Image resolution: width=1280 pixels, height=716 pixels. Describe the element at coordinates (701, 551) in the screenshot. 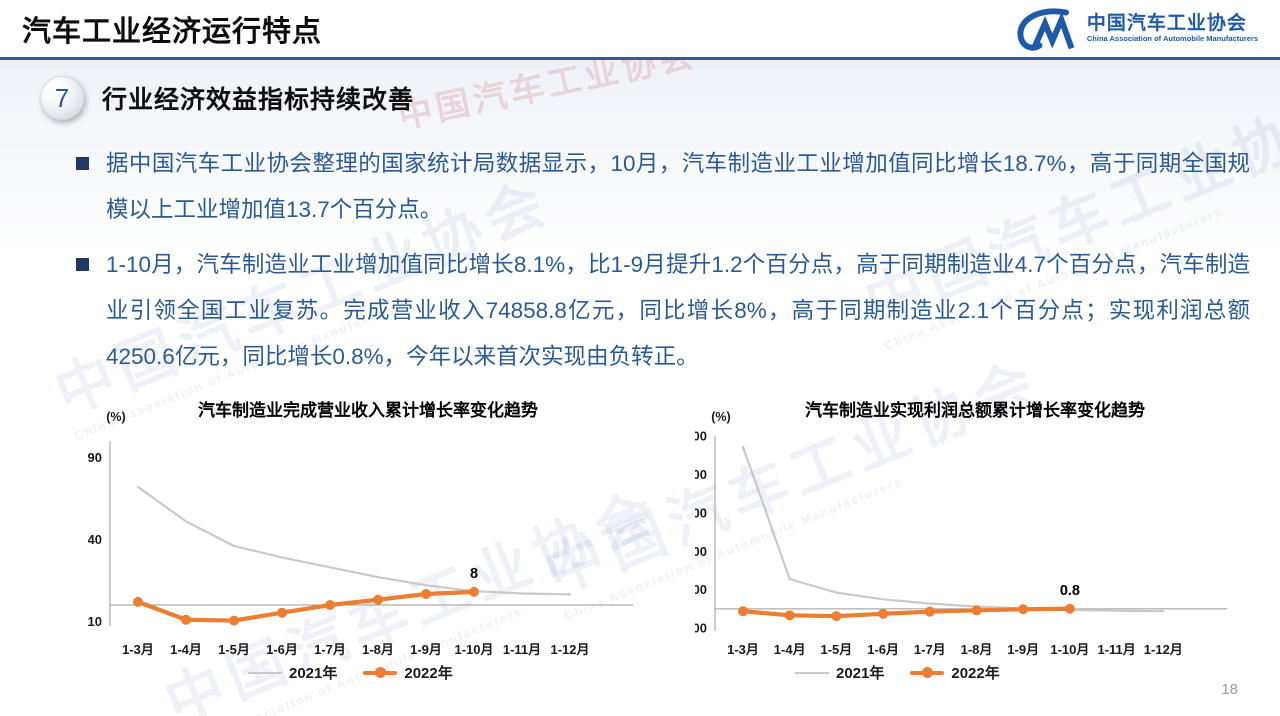

I see `y-tick-label: 300` at that location.